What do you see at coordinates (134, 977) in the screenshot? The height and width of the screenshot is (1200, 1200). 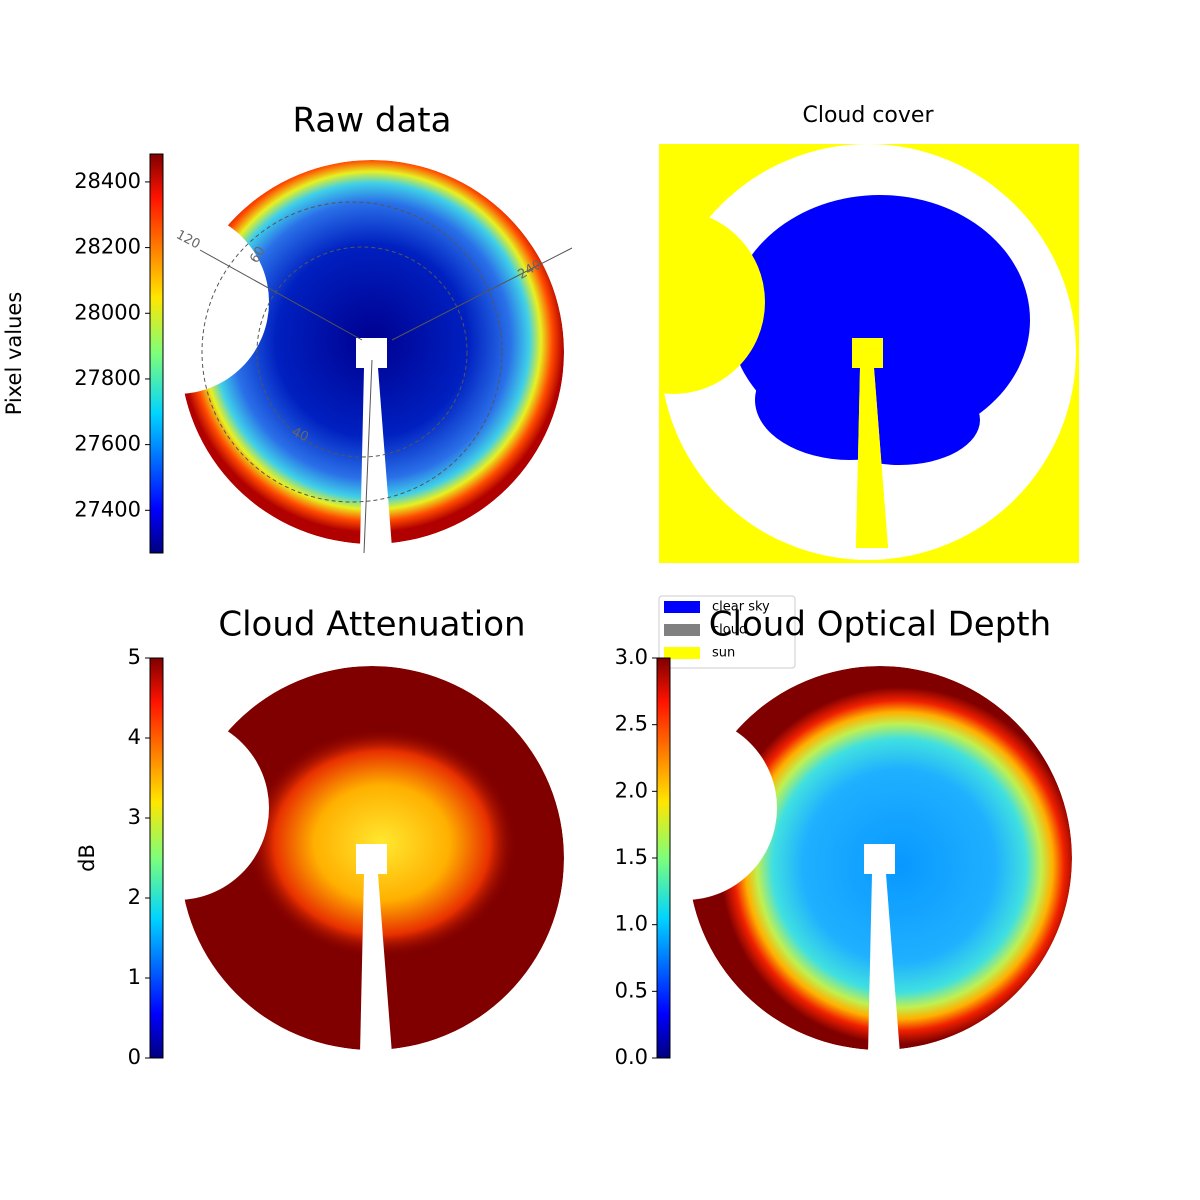 I see `tick-label: 1` at bounding box center [134, 977].